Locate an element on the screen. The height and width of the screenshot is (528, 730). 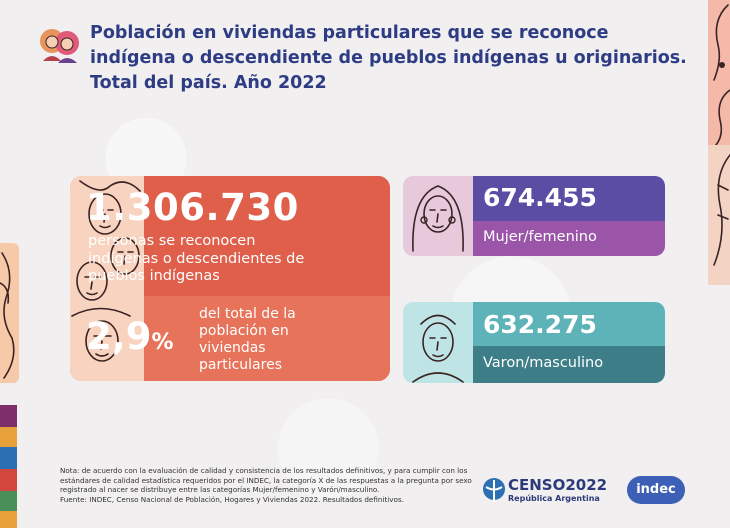
indec-logo: indec is located at coordinates (656, 490).